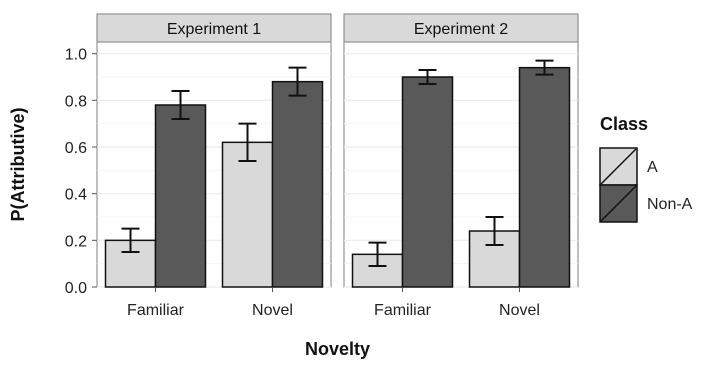  Describe the element at coordinates (247, 214) in the screenshot. I see `bar-a` at that location.